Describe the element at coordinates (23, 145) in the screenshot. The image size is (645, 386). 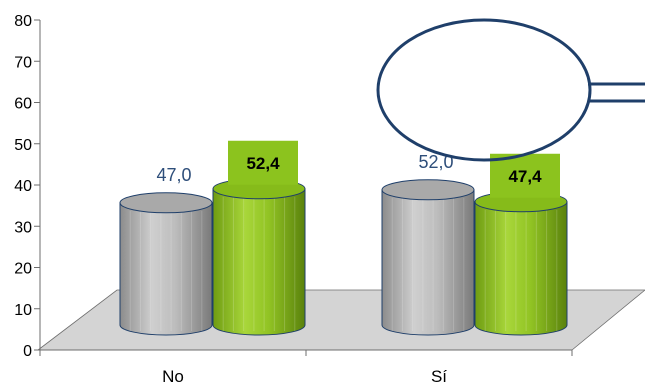
I see `y-tick-label: 50` at that location.